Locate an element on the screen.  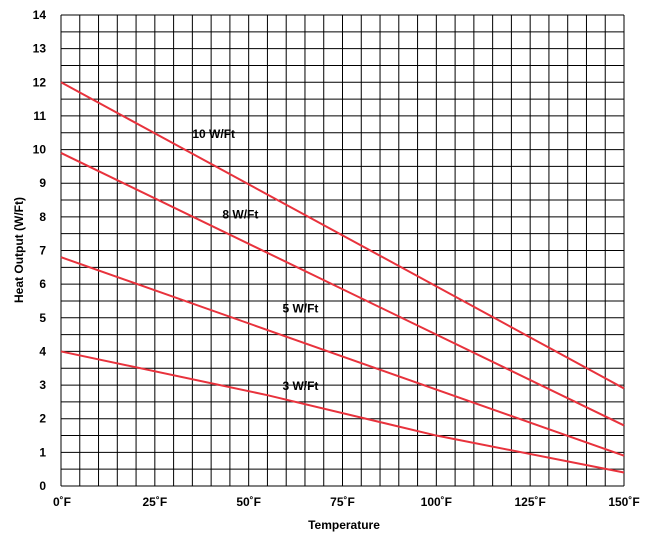
y-tick-label: 5 is located at coordinates (42, 318).